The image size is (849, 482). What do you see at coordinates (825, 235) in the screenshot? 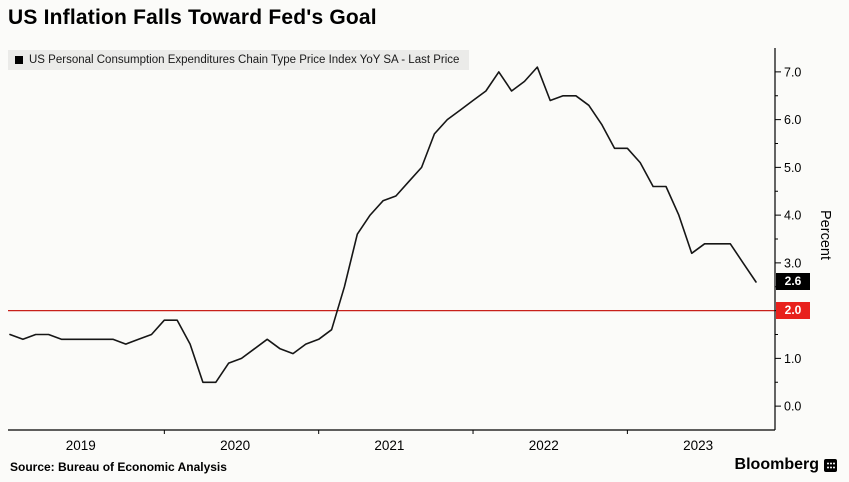
I see `y-axis-label: Percent` at bounding box center [825, 235].